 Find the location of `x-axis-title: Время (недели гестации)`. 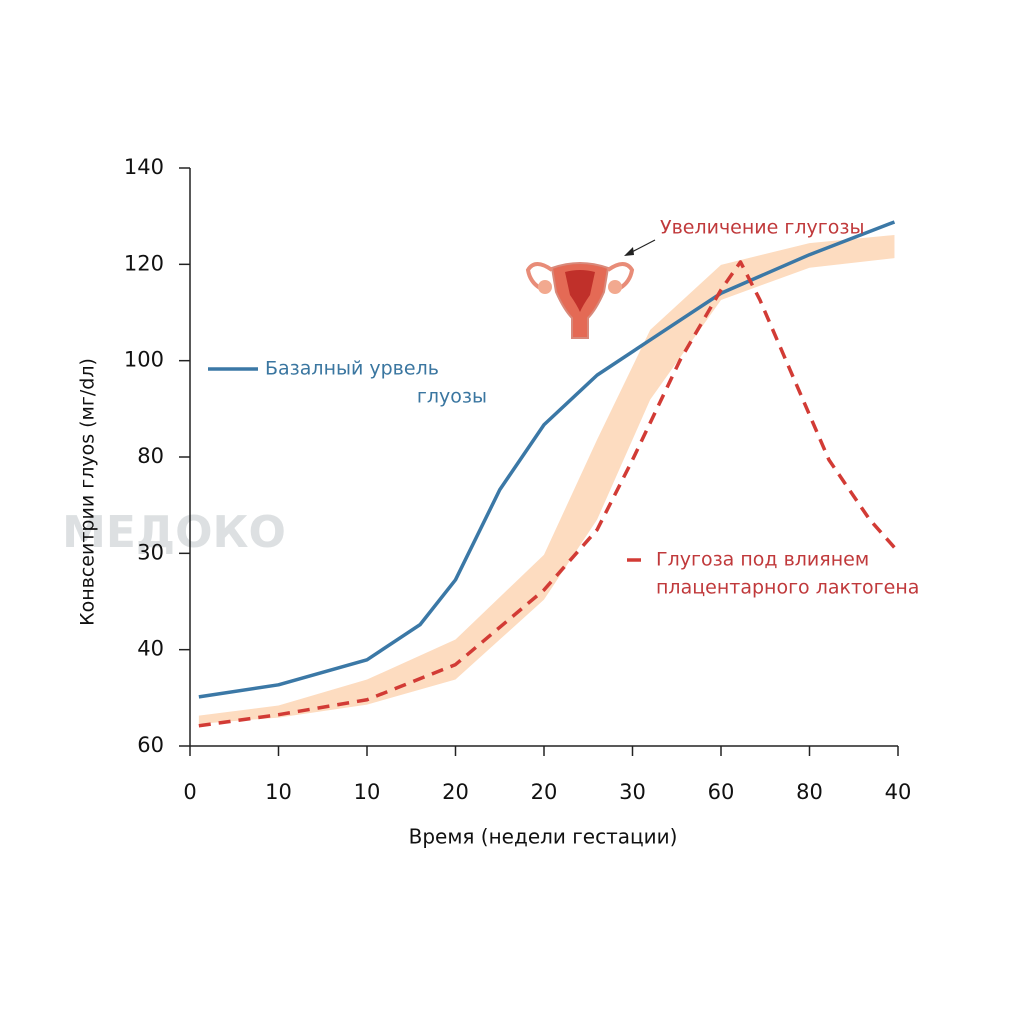

x-axis-title: Время (недели гестации) is located at coordinates (543, 837).